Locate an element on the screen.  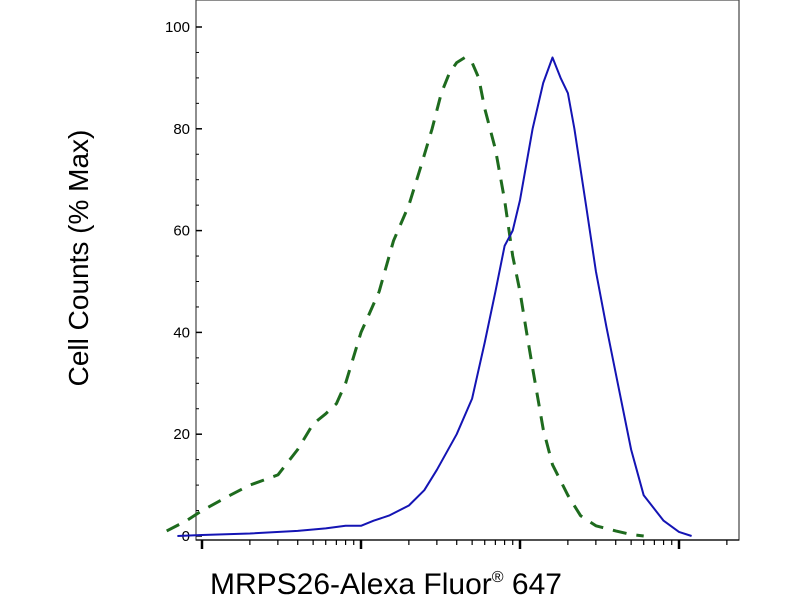
y-tick-label: 40 is located at coordinates (181, 332).